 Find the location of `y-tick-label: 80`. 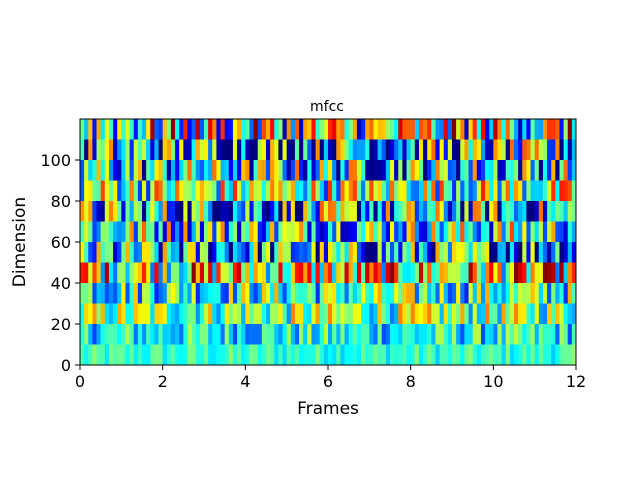

y-tick-label: 80 is located at coordinates (61, 201).